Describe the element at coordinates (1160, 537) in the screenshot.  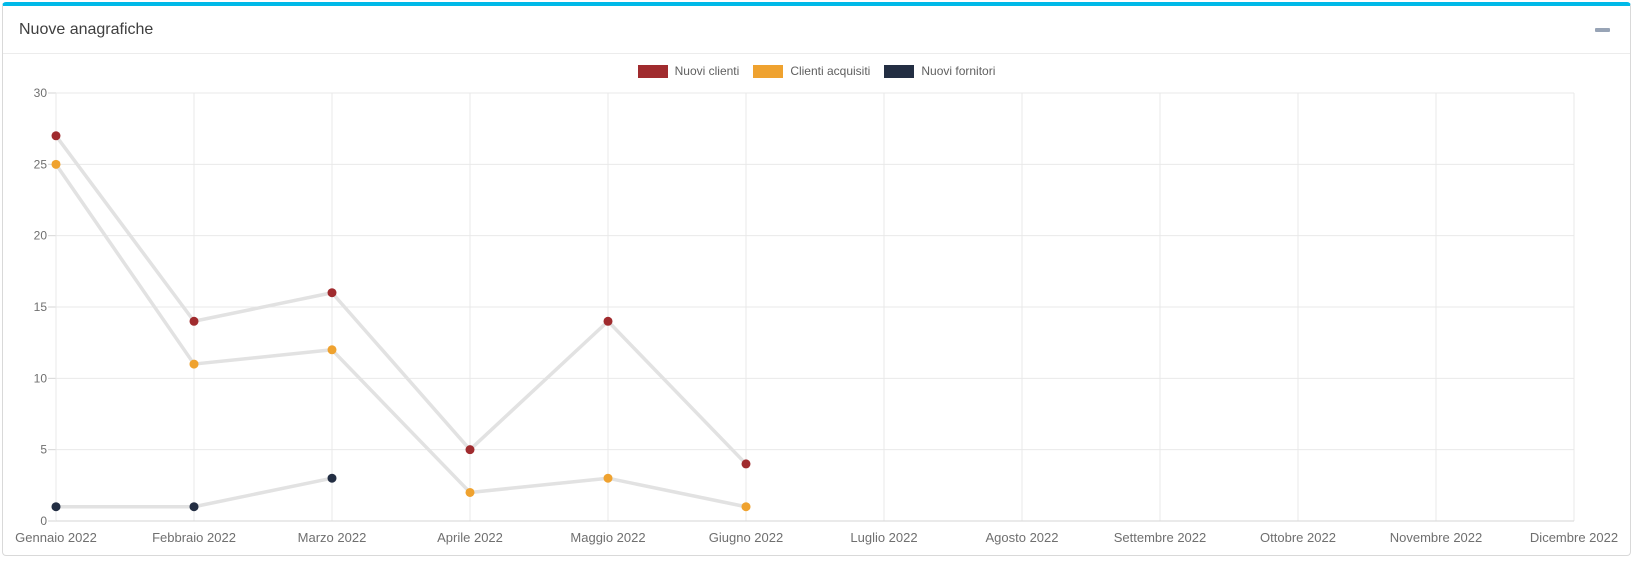
I see `x-tick-label: Settembre 2022` at that location.